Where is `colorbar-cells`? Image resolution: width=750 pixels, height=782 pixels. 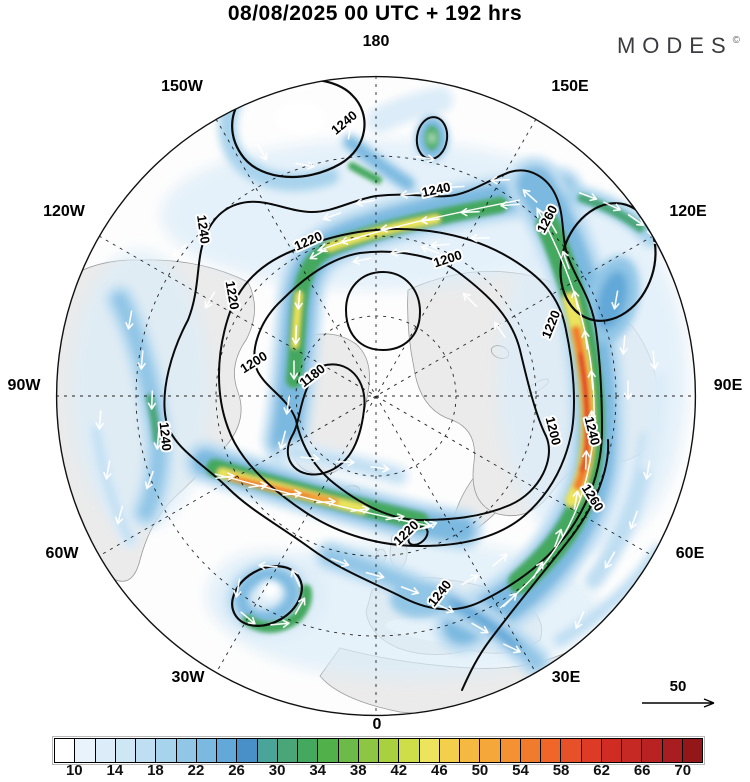 colorbar-cells is located at coordinates (378, 750).